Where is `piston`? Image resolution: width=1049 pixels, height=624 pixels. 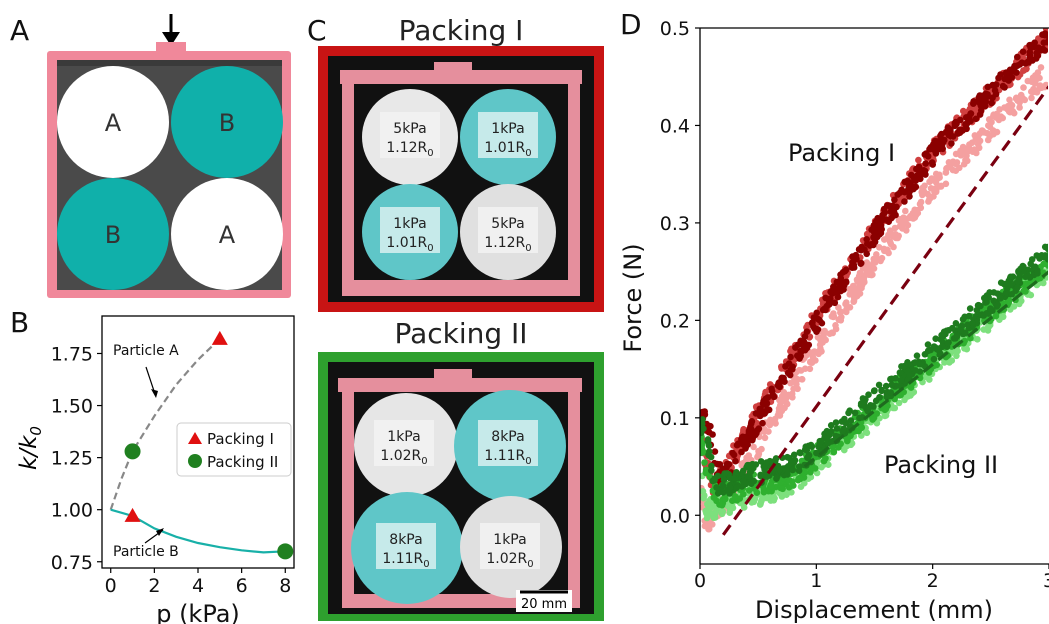 piston is located at coordinates (171, 47).